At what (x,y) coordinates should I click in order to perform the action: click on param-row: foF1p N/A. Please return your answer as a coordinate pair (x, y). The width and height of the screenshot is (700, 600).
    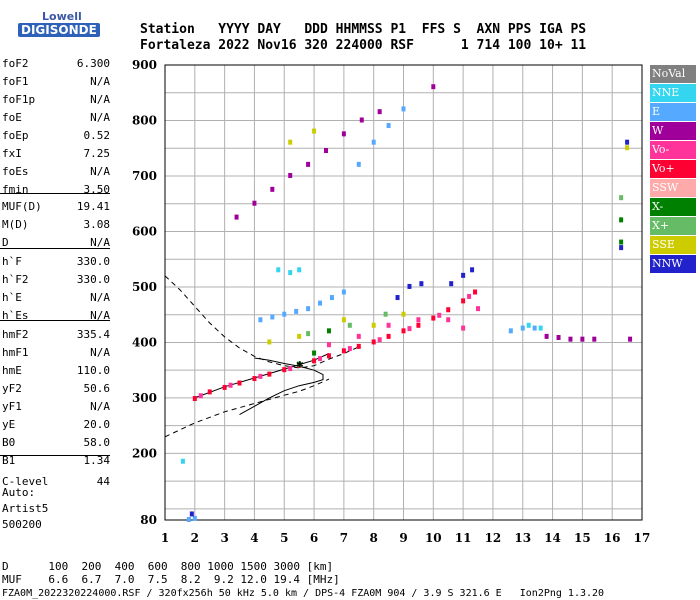
    Looking at the image, I should click on (56, 102).